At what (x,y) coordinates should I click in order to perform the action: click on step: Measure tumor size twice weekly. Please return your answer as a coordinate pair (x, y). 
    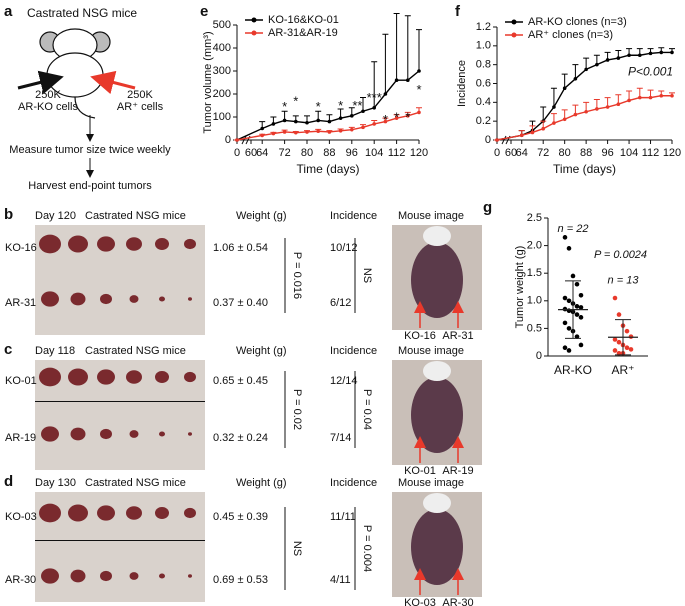
    Looking at the image, I should click on (90, 150).